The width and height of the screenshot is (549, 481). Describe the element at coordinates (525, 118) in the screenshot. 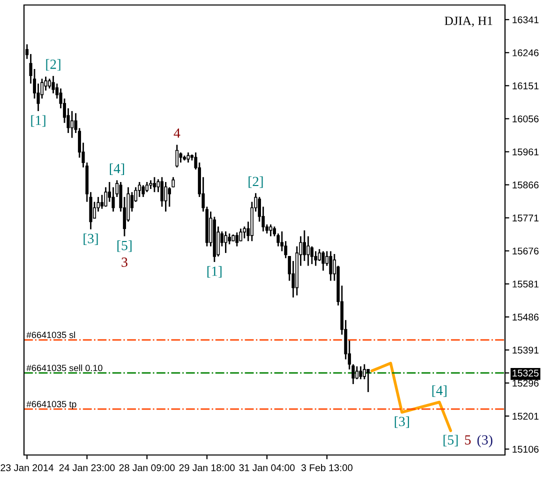

I see `y-tick-label: 16056` at that location.